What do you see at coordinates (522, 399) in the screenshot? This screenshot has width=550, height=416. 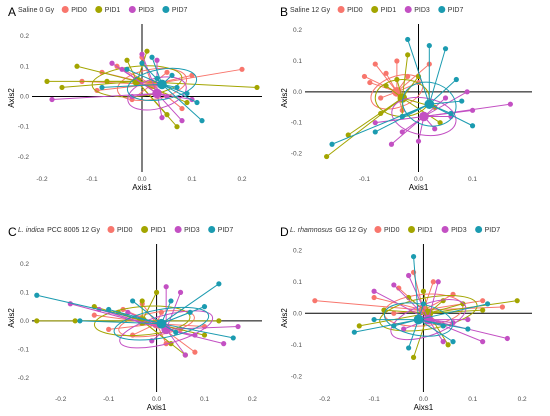 I see `x-tick-label: 0.2` at bounding box center [522, 399].